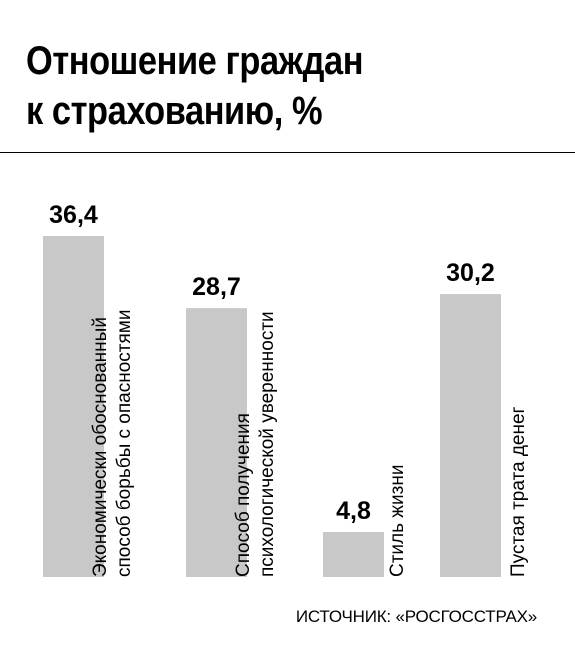  What do you see at coordinates (353, 511) in the screenshot?
I see `value-label-3: 4,8` at bounding box center [353, 511].